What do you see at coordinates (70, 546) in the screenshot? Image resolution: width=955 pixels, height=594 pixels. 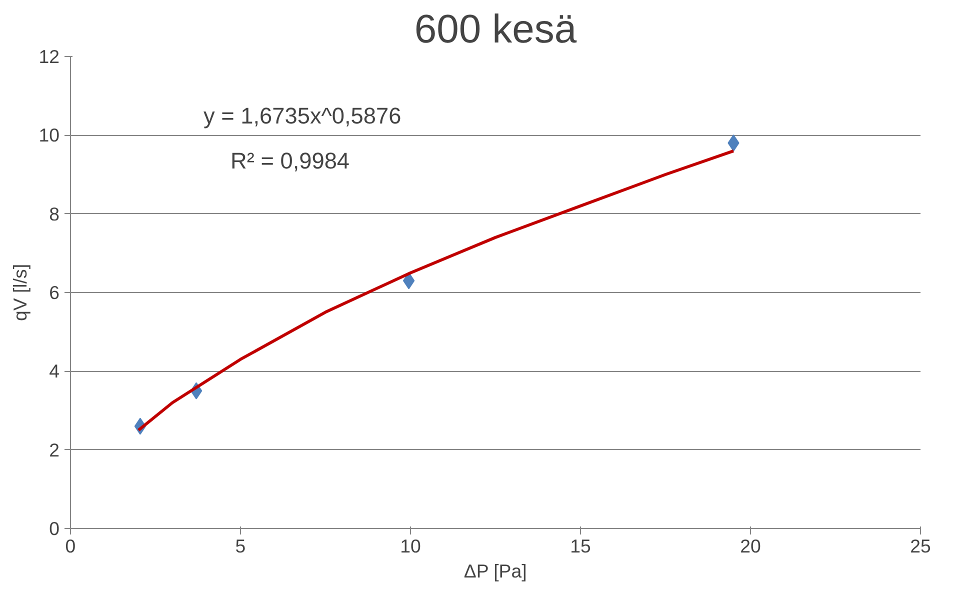 I see `x-tick-label: 0` at bounding box center [70, 546].